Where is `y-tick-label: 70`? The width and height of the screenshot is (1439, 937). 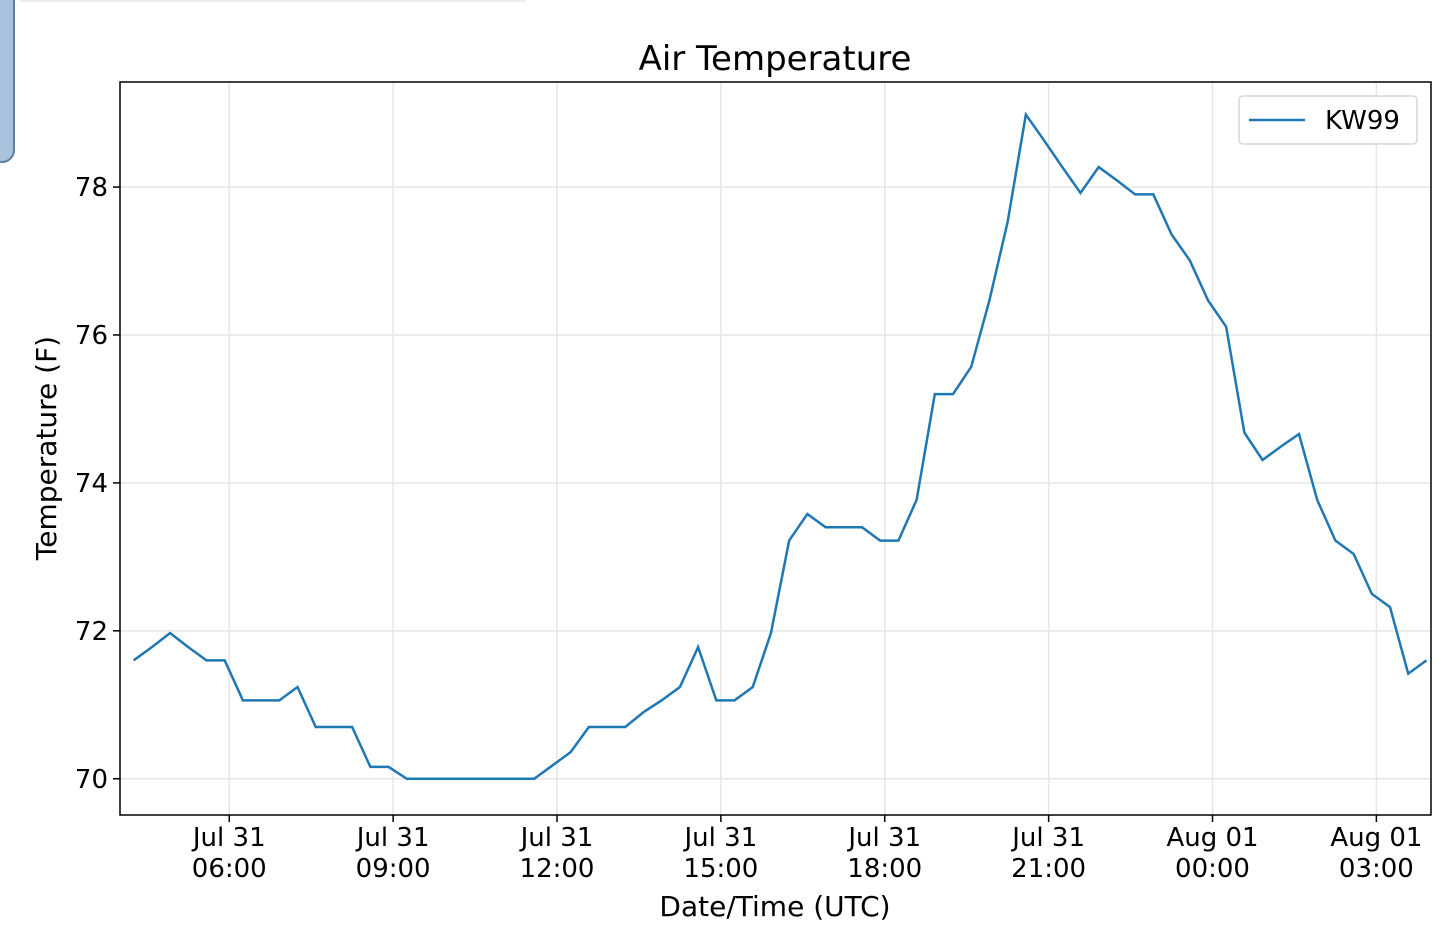 y-tick-label: 70 is located at coordinates (91, 780).